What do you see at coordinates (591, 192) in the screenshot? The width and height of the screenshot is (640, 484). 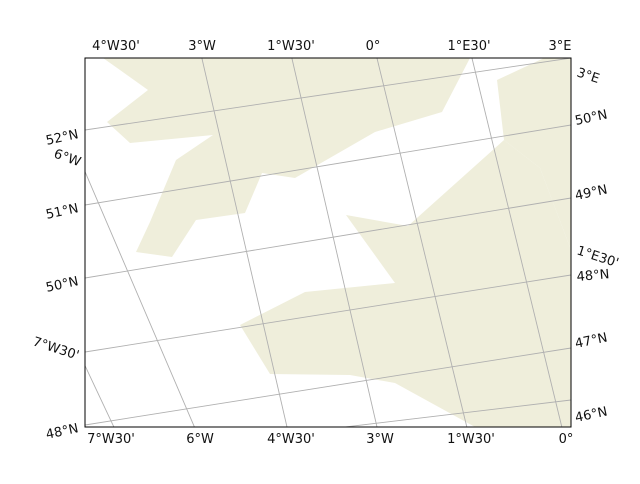 I see `right-label: 49°N` at bounding box center [591, 192].